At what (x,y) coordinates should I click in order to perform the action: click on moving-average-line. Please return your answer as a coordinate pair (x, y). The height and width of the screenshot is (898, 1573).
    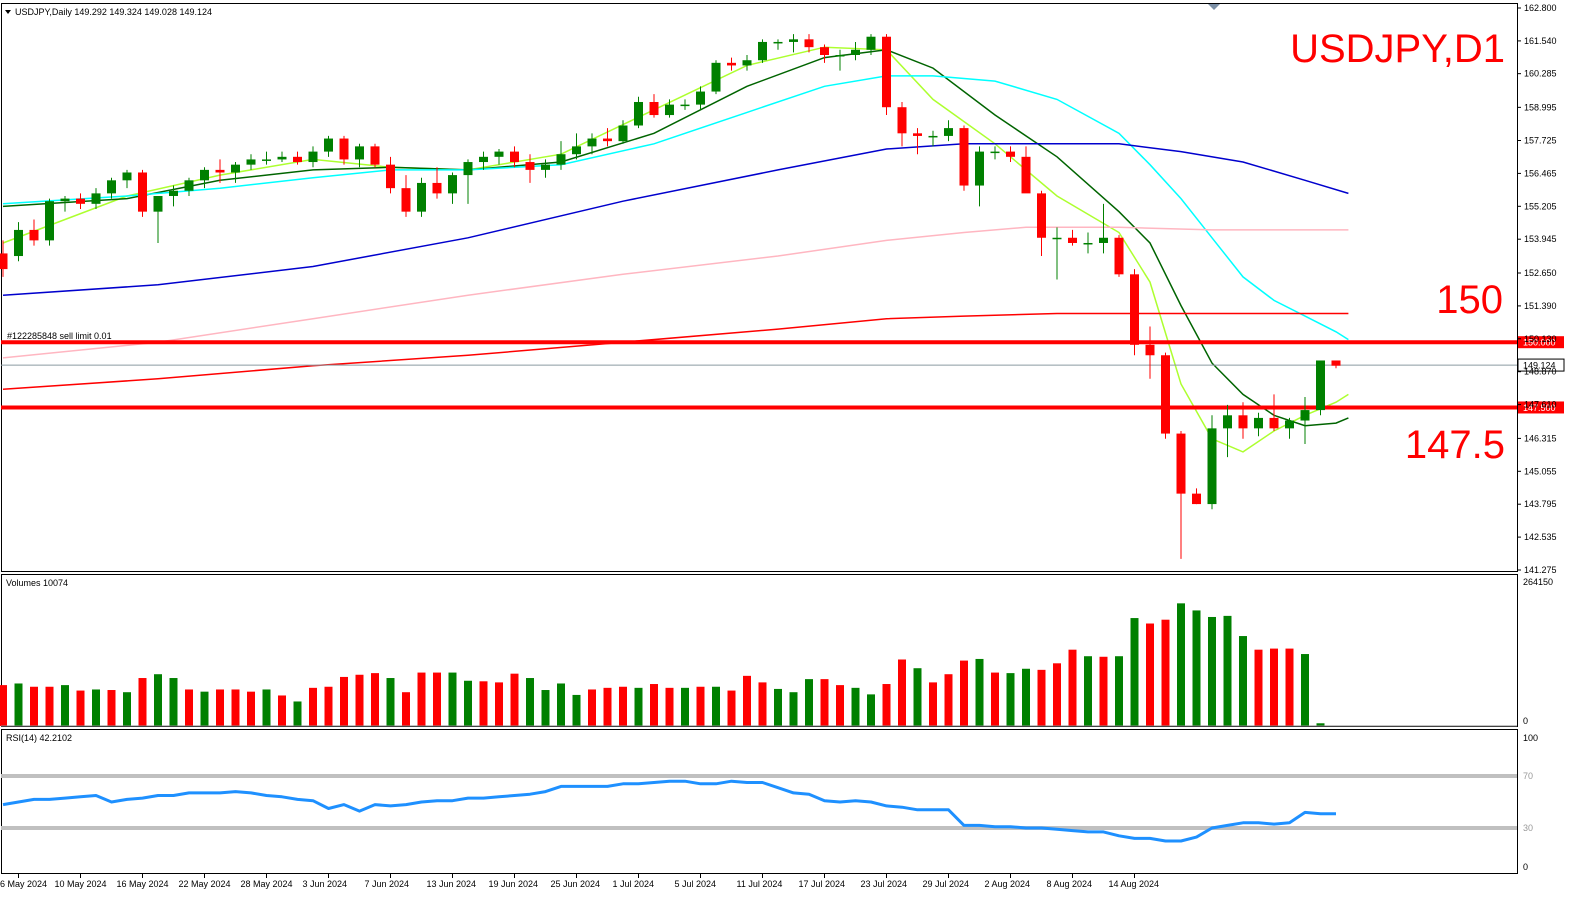
    Looking at the image, I should click on (675, 292).